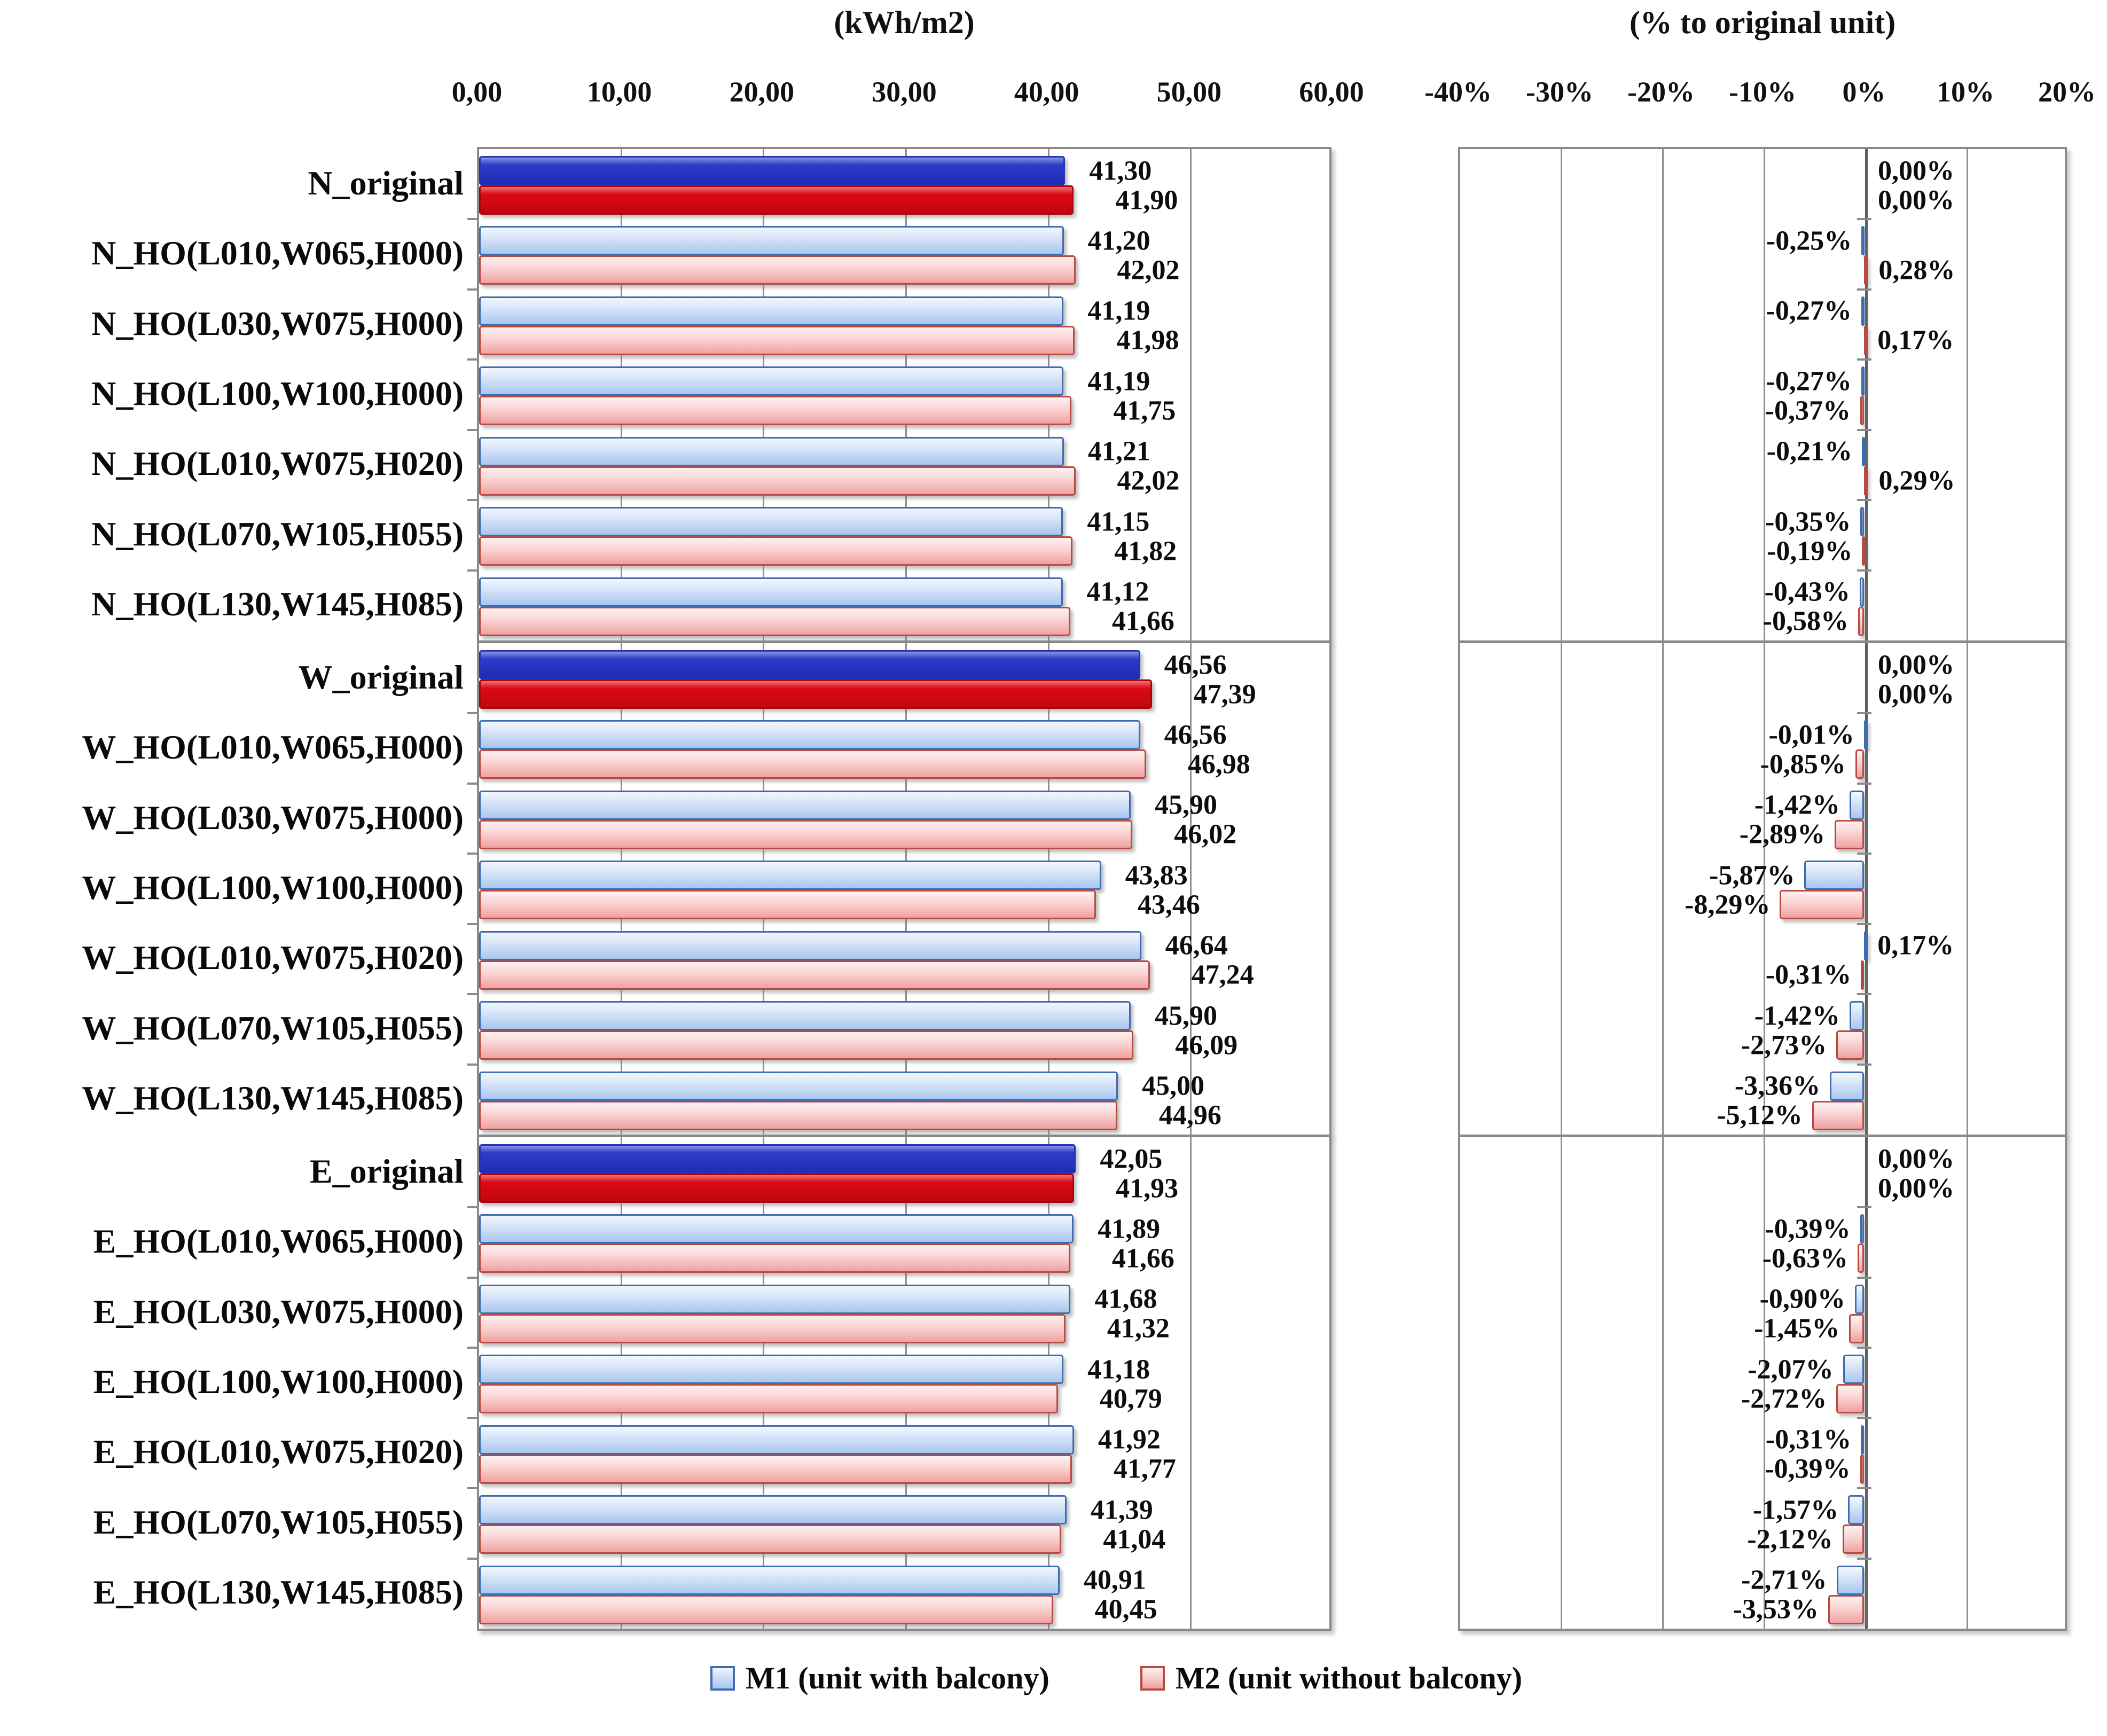  Describe the element at coordinates (1762, 92) in the screenshot. I see `axis-tick-label: -10%` at that location.